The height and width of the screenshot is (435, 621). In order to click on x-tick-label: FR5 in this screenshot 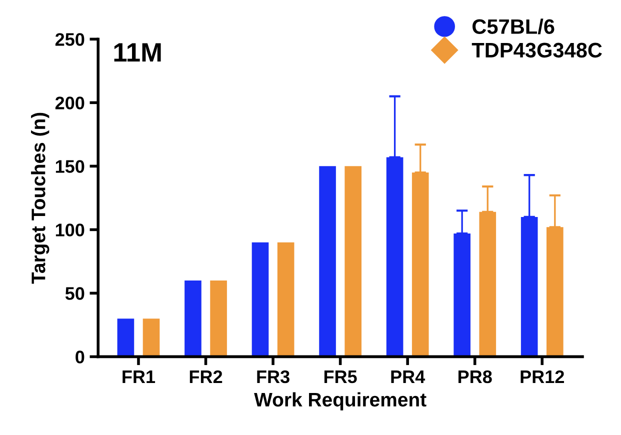, I will do `click(340, 377)`.